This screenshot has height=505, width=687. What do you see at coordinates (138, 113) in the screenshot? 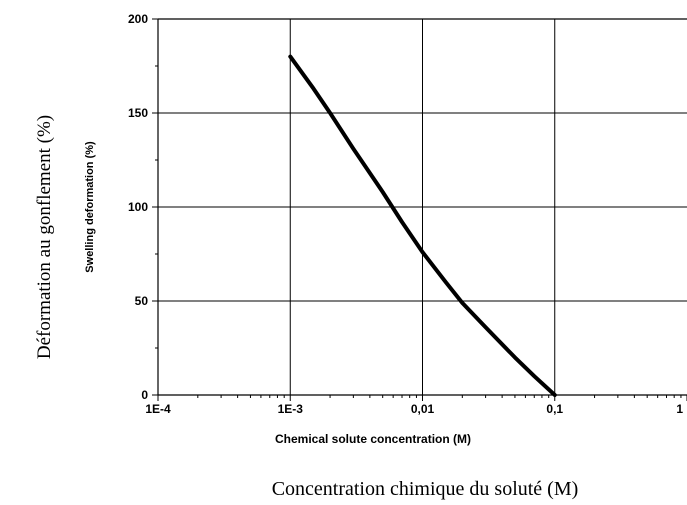
I see `y-tick-label: 150` at bounding box center [138, 113].